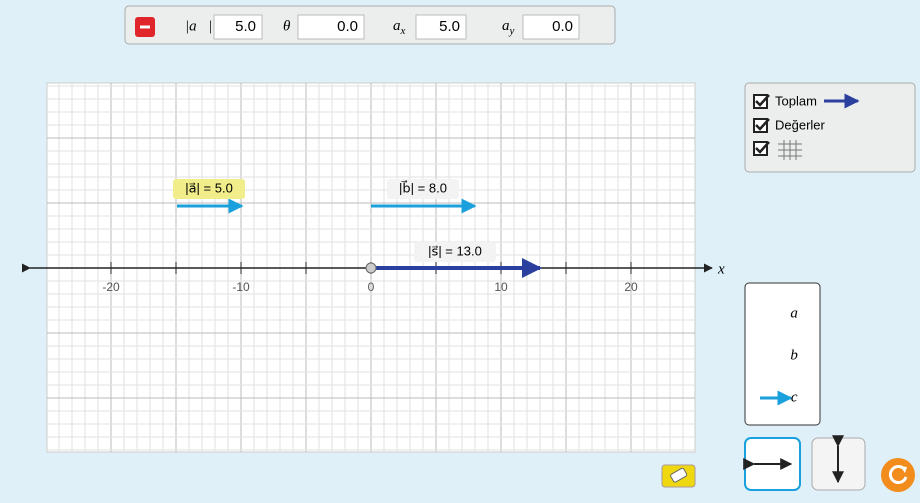 The width and height of the screenshot is (920, 503). Describe the element at coordinates (371, 287) in the screenshot. I see `tick-label: 0` at that location.